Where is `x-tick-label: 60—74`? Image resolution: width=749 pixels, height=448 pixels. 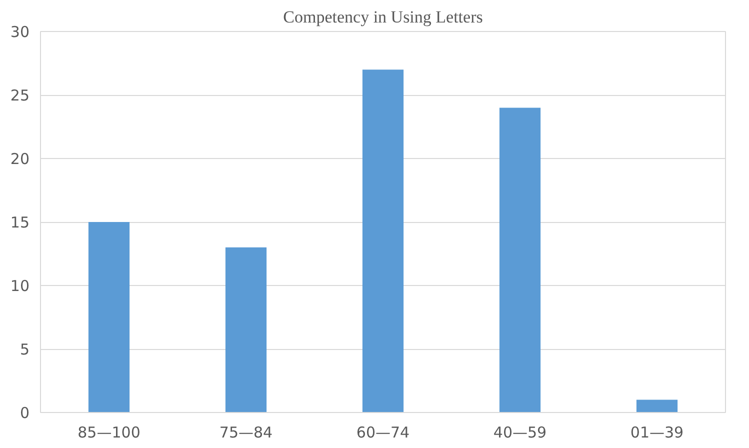 x-tick-label: 60—74 is located at coordinates (383, 433).